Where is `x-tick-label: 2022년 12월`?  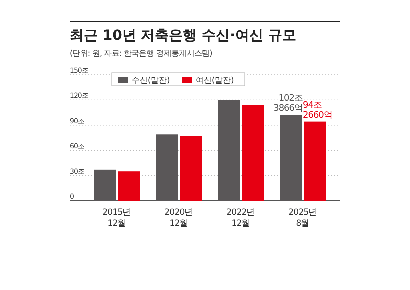 x-tick-label: 2022년 12월 is located at coordinates (241, 218).